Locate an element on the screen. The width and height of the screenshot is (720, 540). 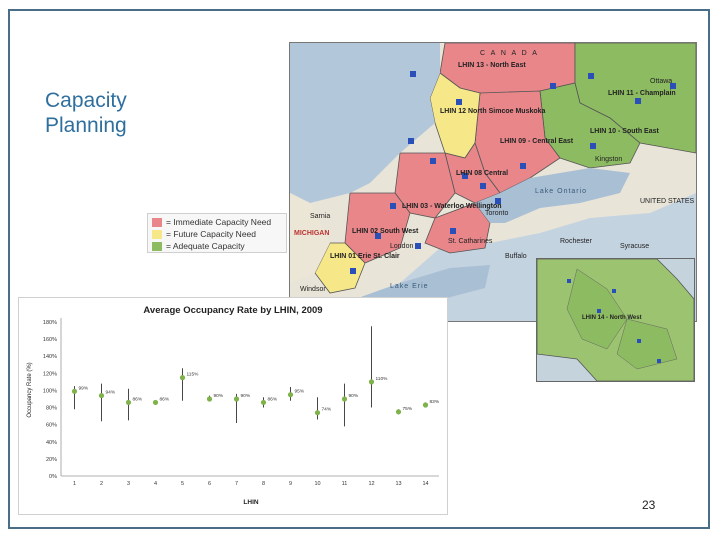
slide-title-line-1: Capacity is located at coordinates (86, 100).